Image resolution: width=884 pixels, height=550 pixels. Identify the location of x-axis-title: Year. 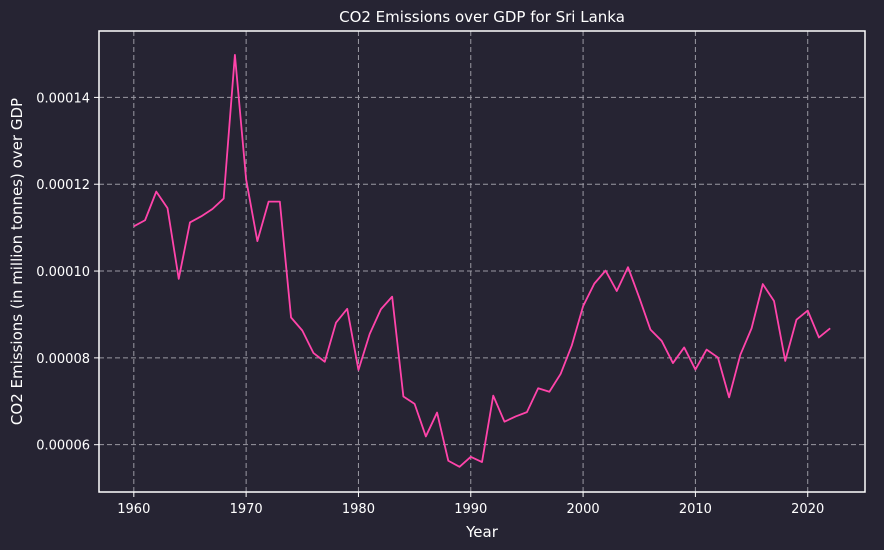
(482, 532).